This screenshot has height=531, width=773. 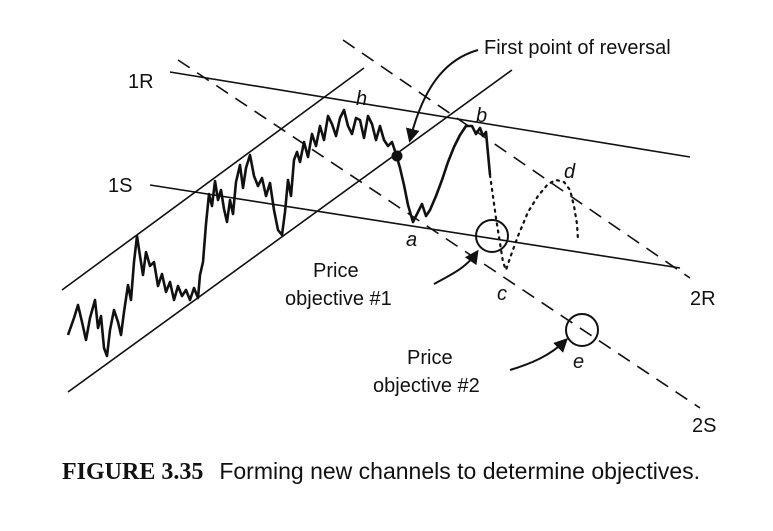 What do you see at coordinates (361, 99) in the screenshot?
I see `label-point-h: h` at bounding box center [361, 99].